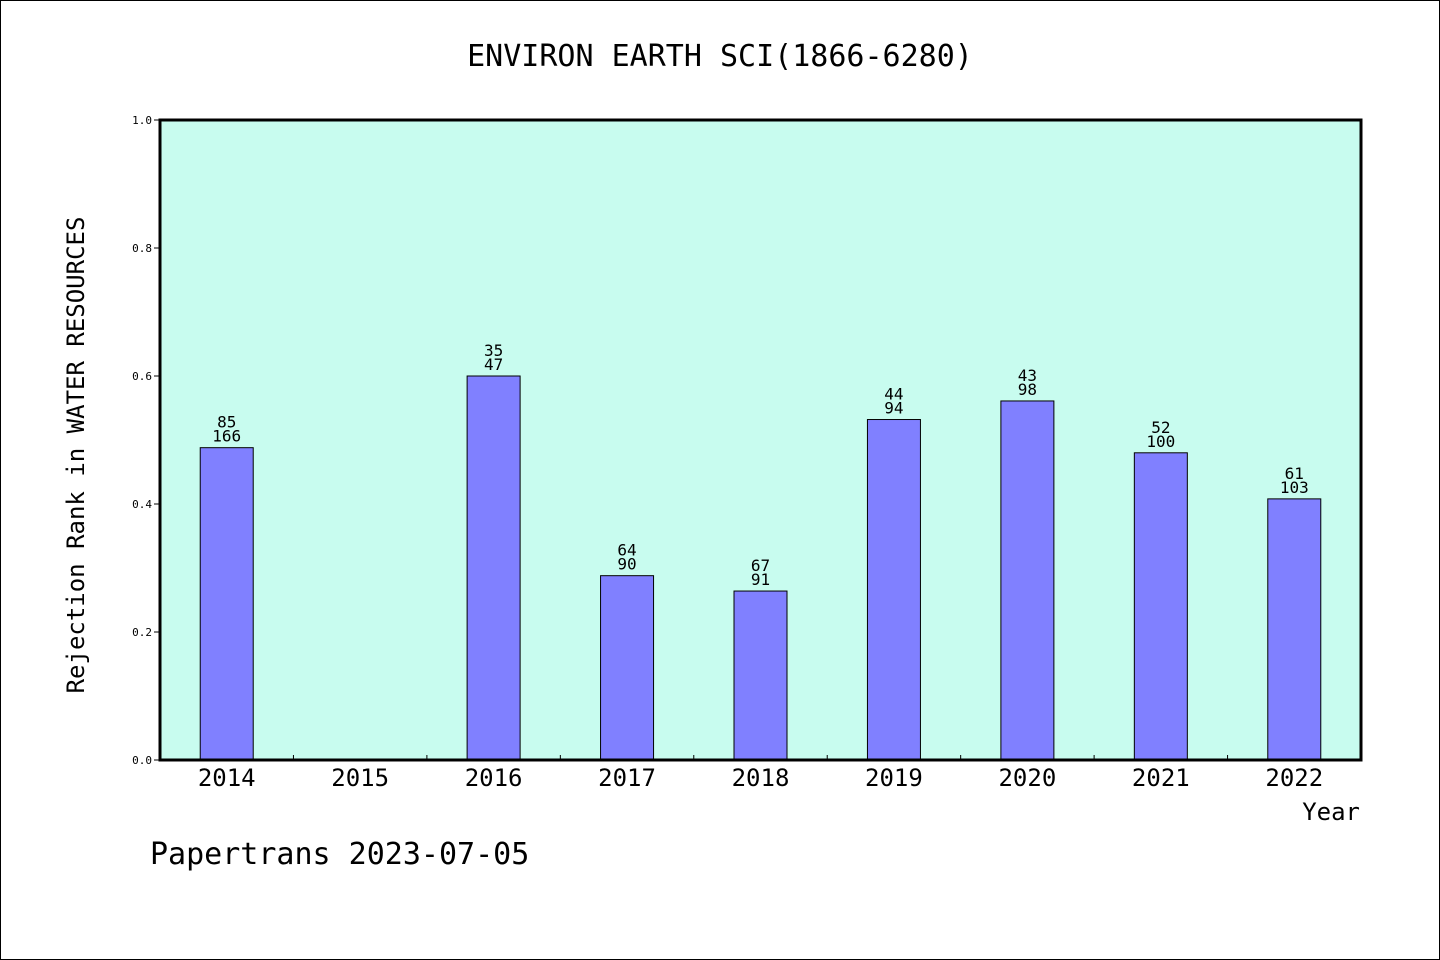 This screenshot has height=960, width=1440. I want to click on y-tick-label: 1.0, so click(142, 120).